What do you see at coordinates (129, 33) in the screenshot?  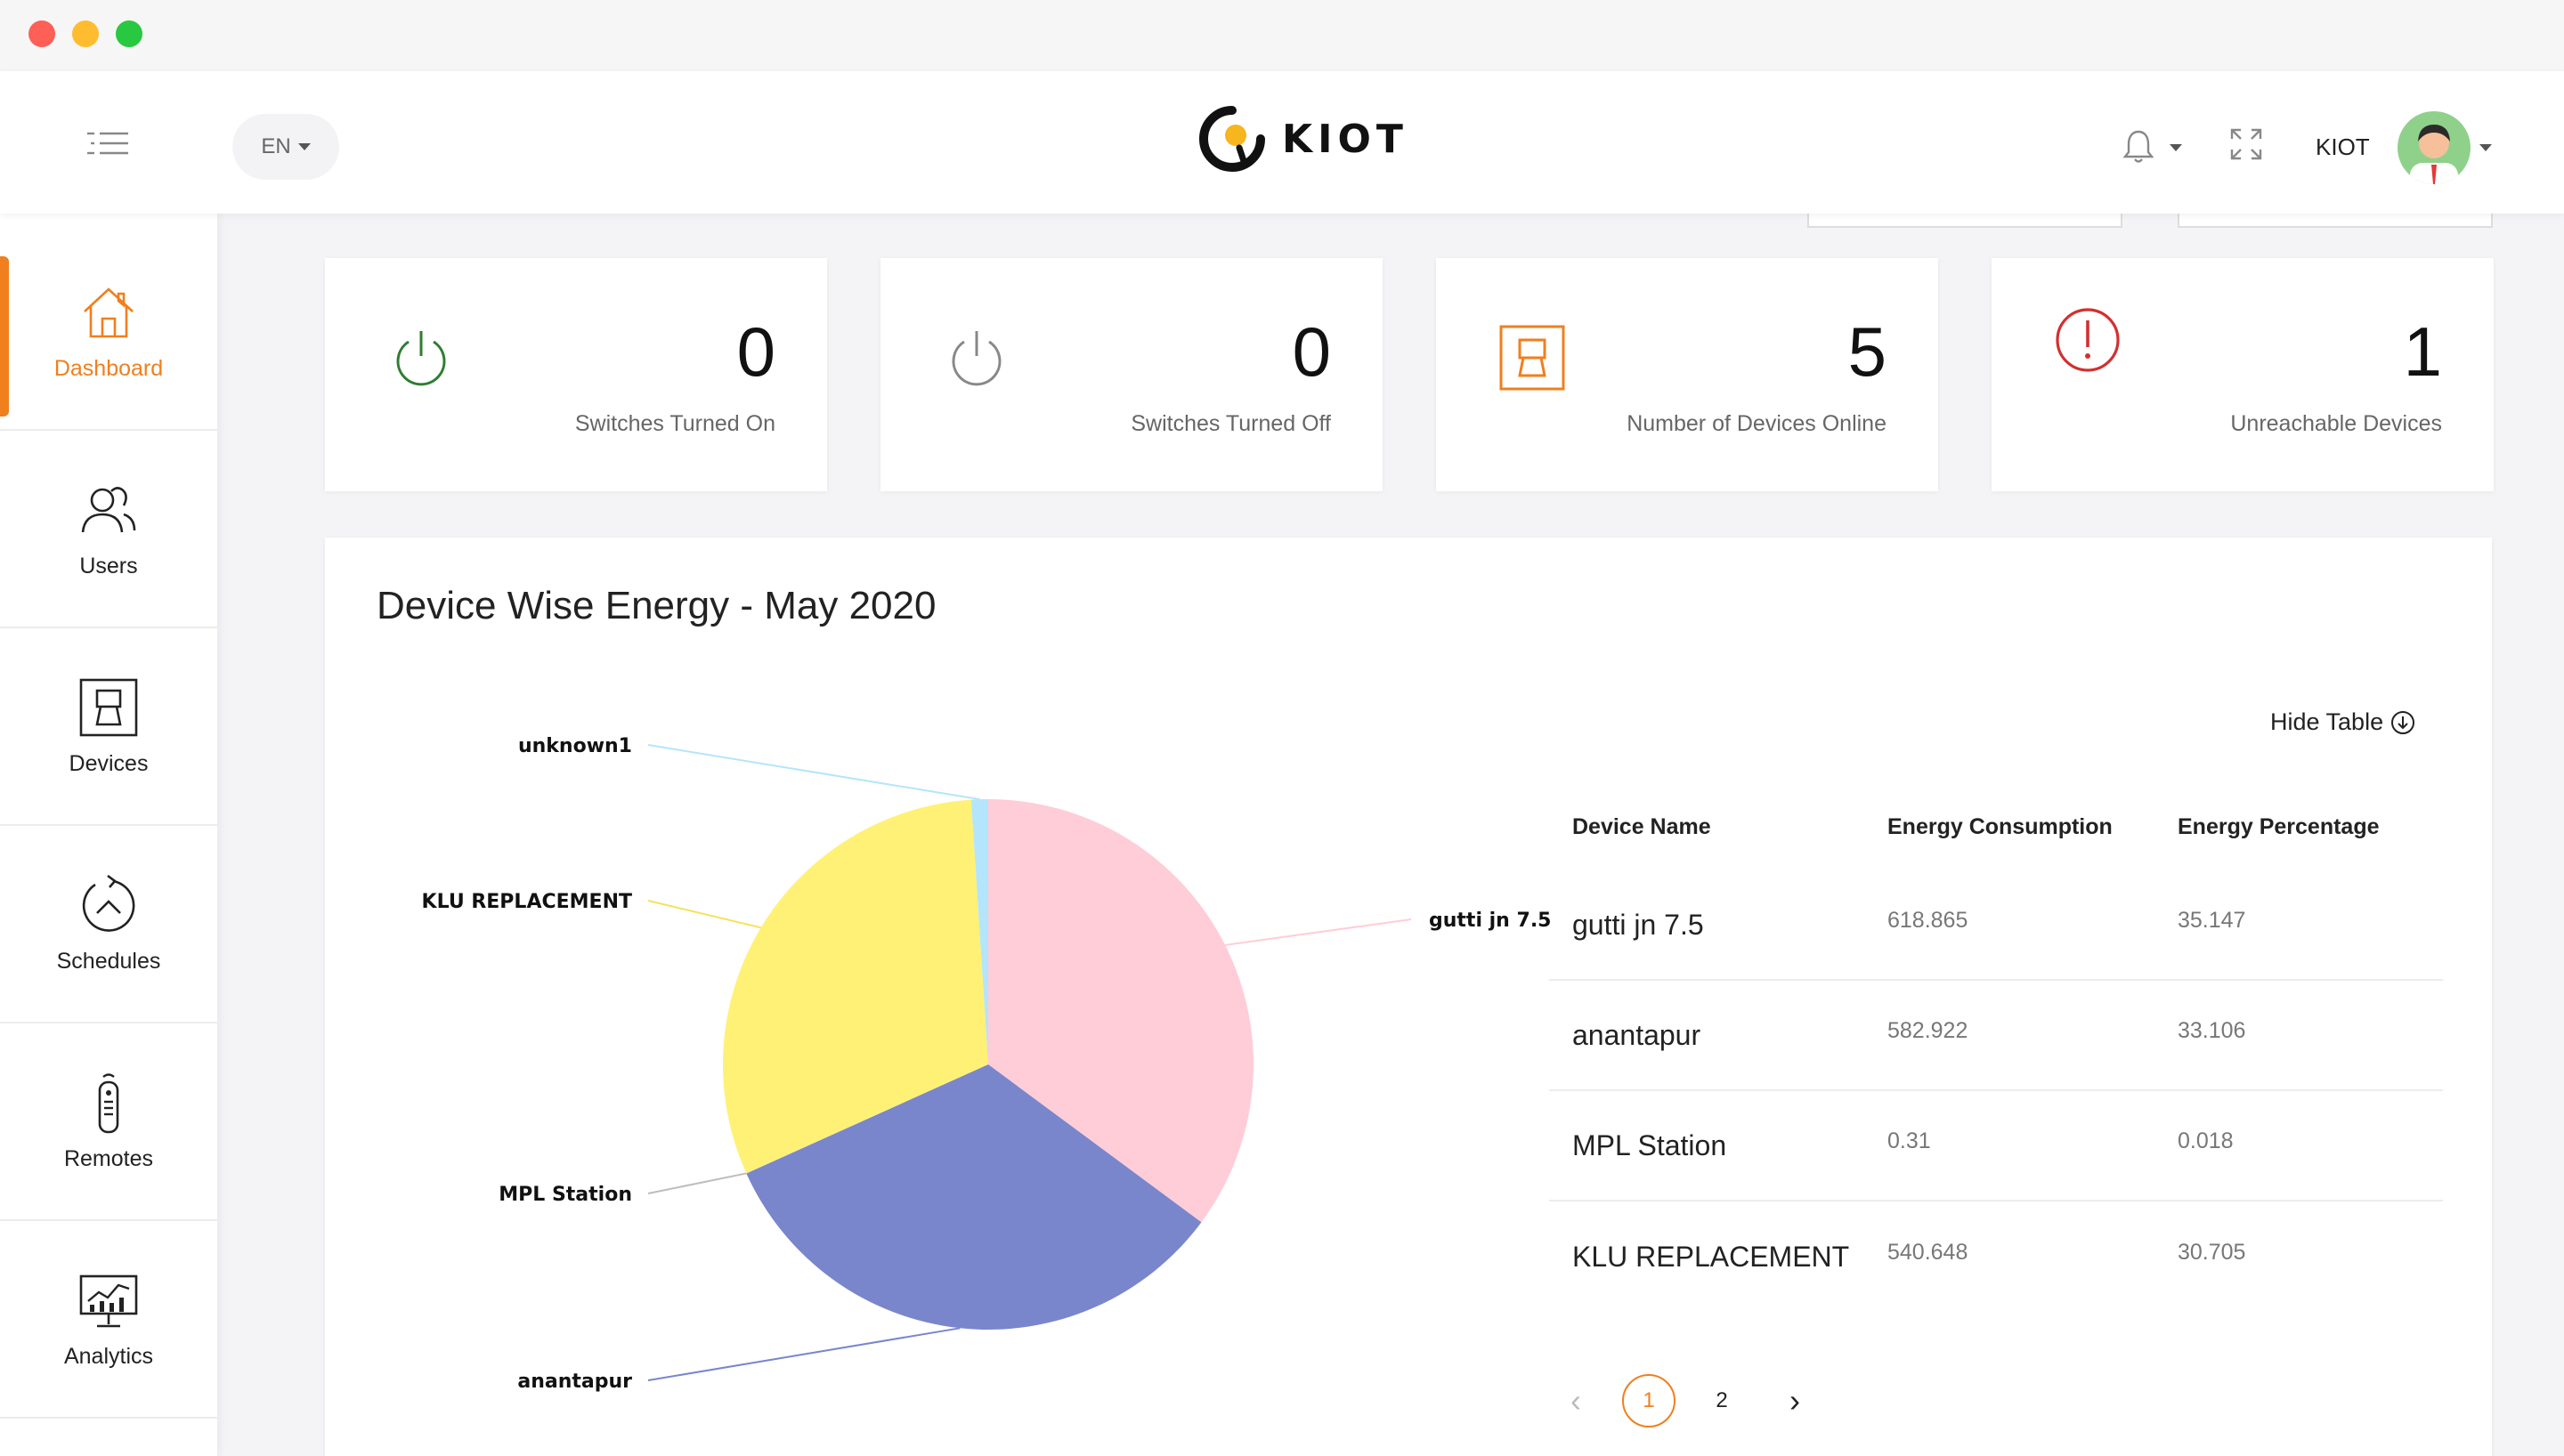 I see `window-maximize-button` at bounding box center [129, 33].